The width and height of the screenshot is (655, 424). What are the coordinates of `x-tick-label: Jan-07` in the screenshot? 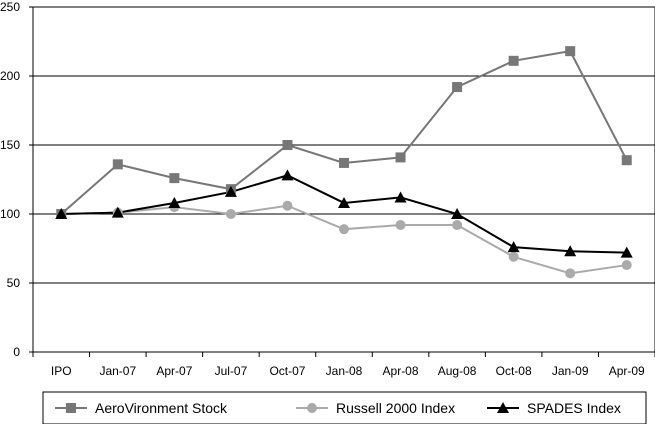 It's located at (117, 371).